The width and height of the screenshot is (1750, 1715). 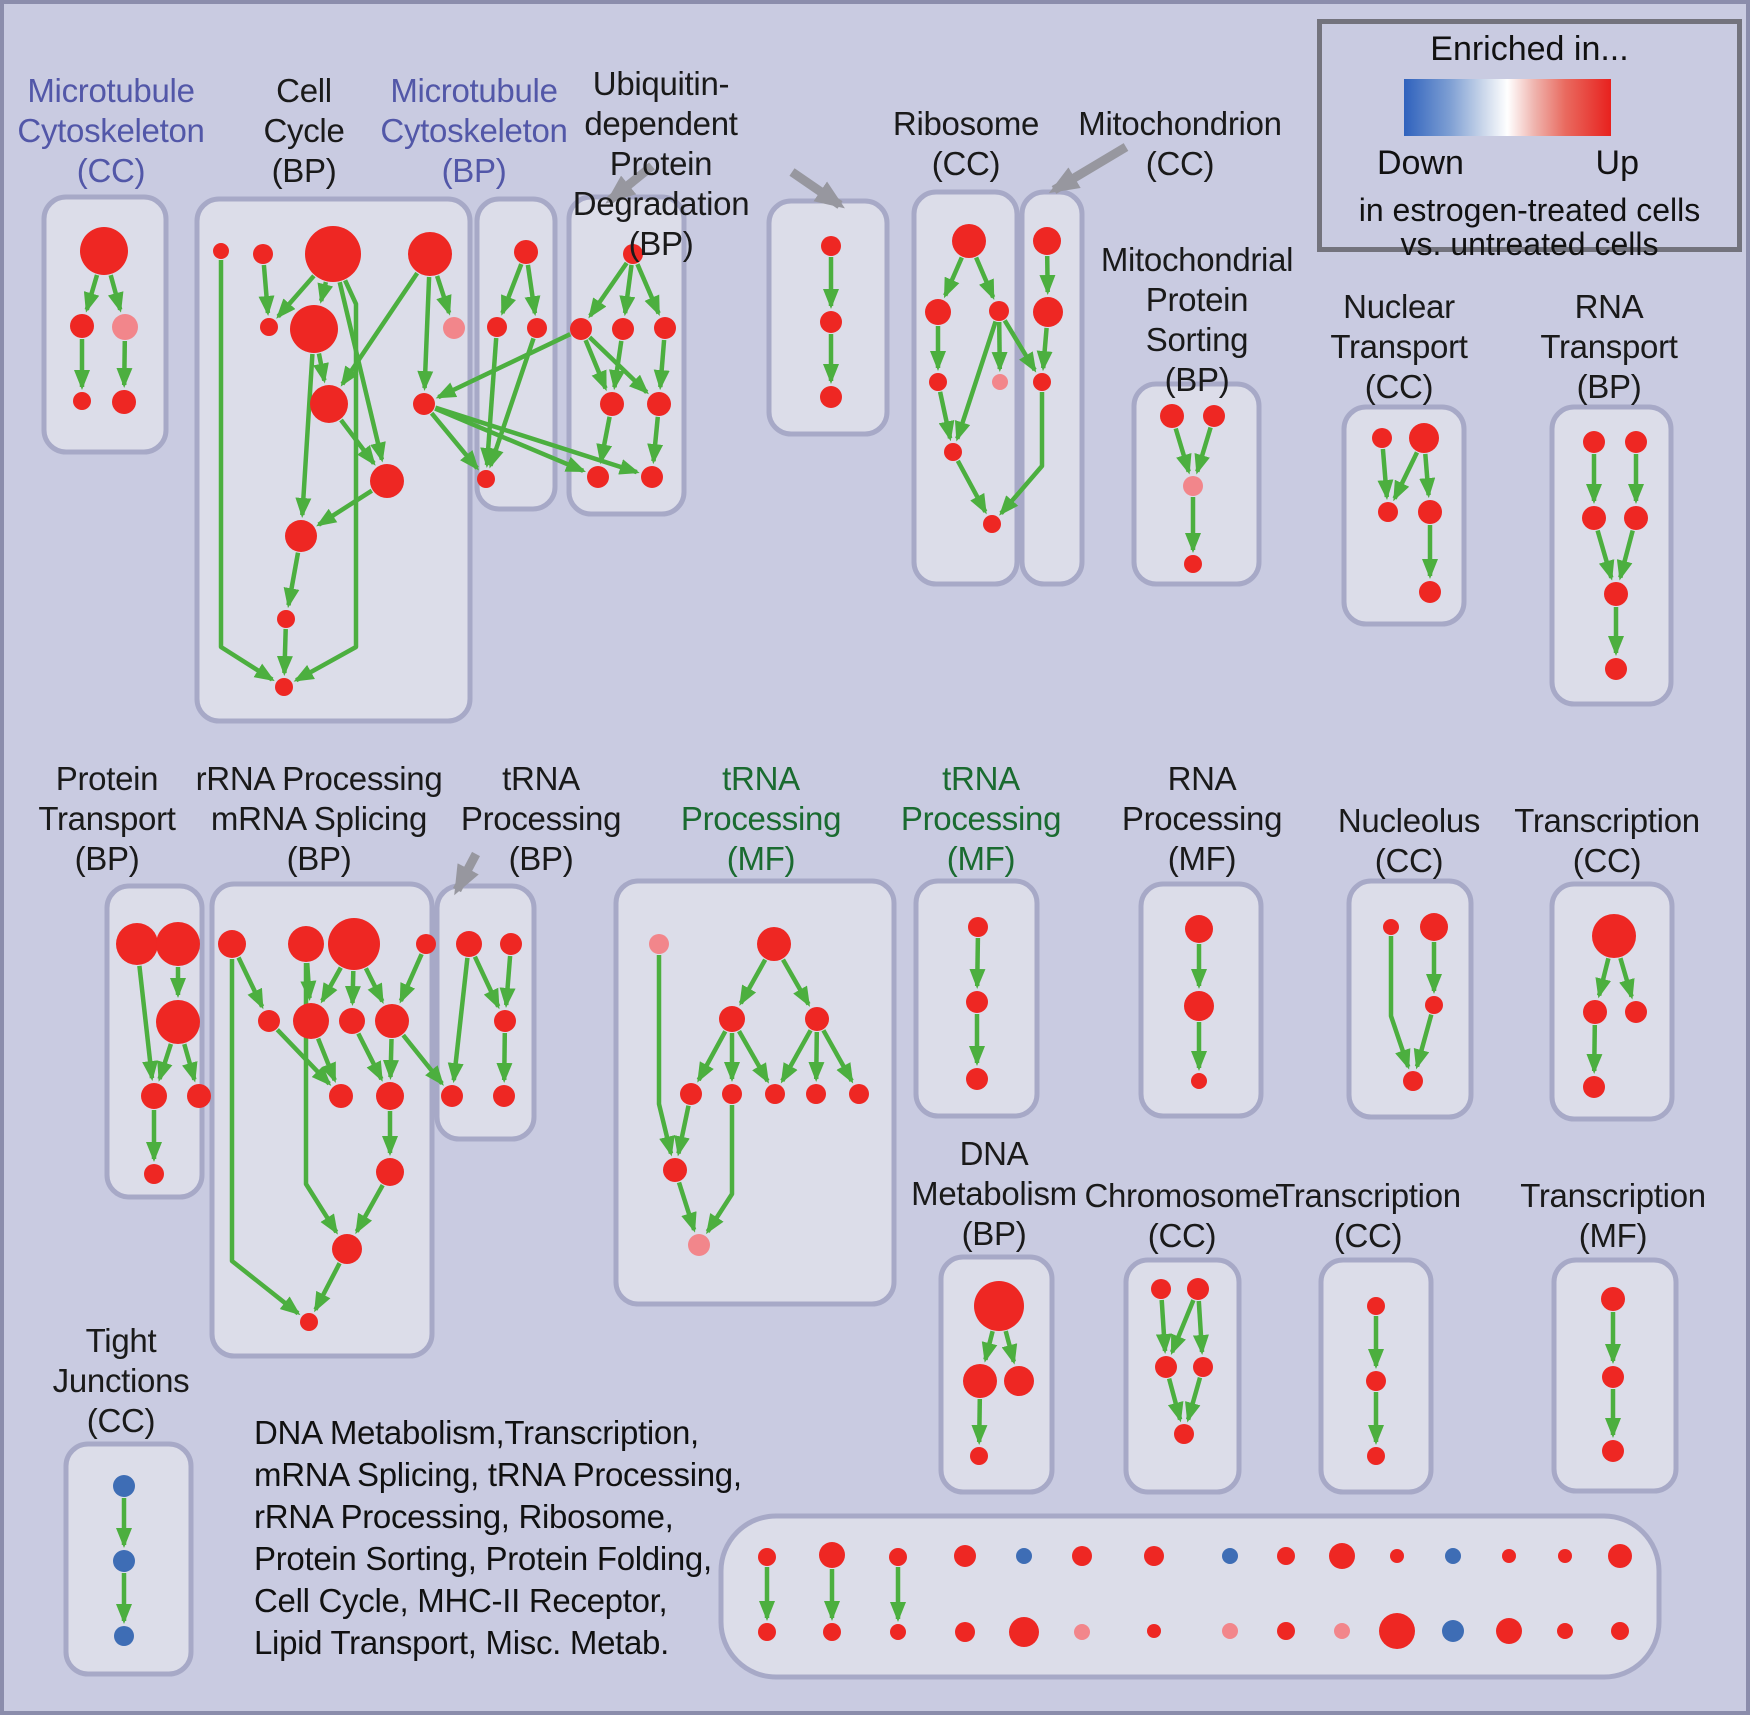 What do you see at coordinates (1612, 1001) in the screenshot?
I see `transcription-cc-a-box` at bounding box center [1612, 1001].